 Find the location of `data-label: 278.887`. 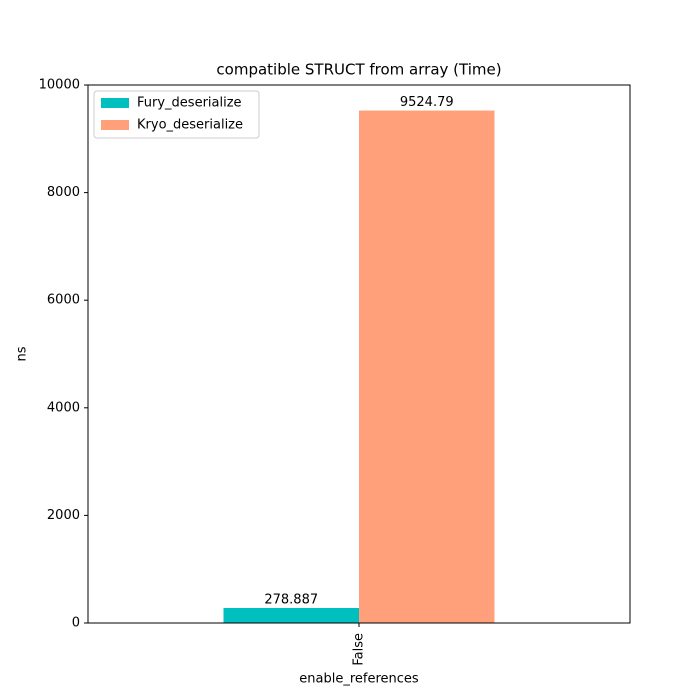

data-label: 278.887 is located at coordinates (291, 599).